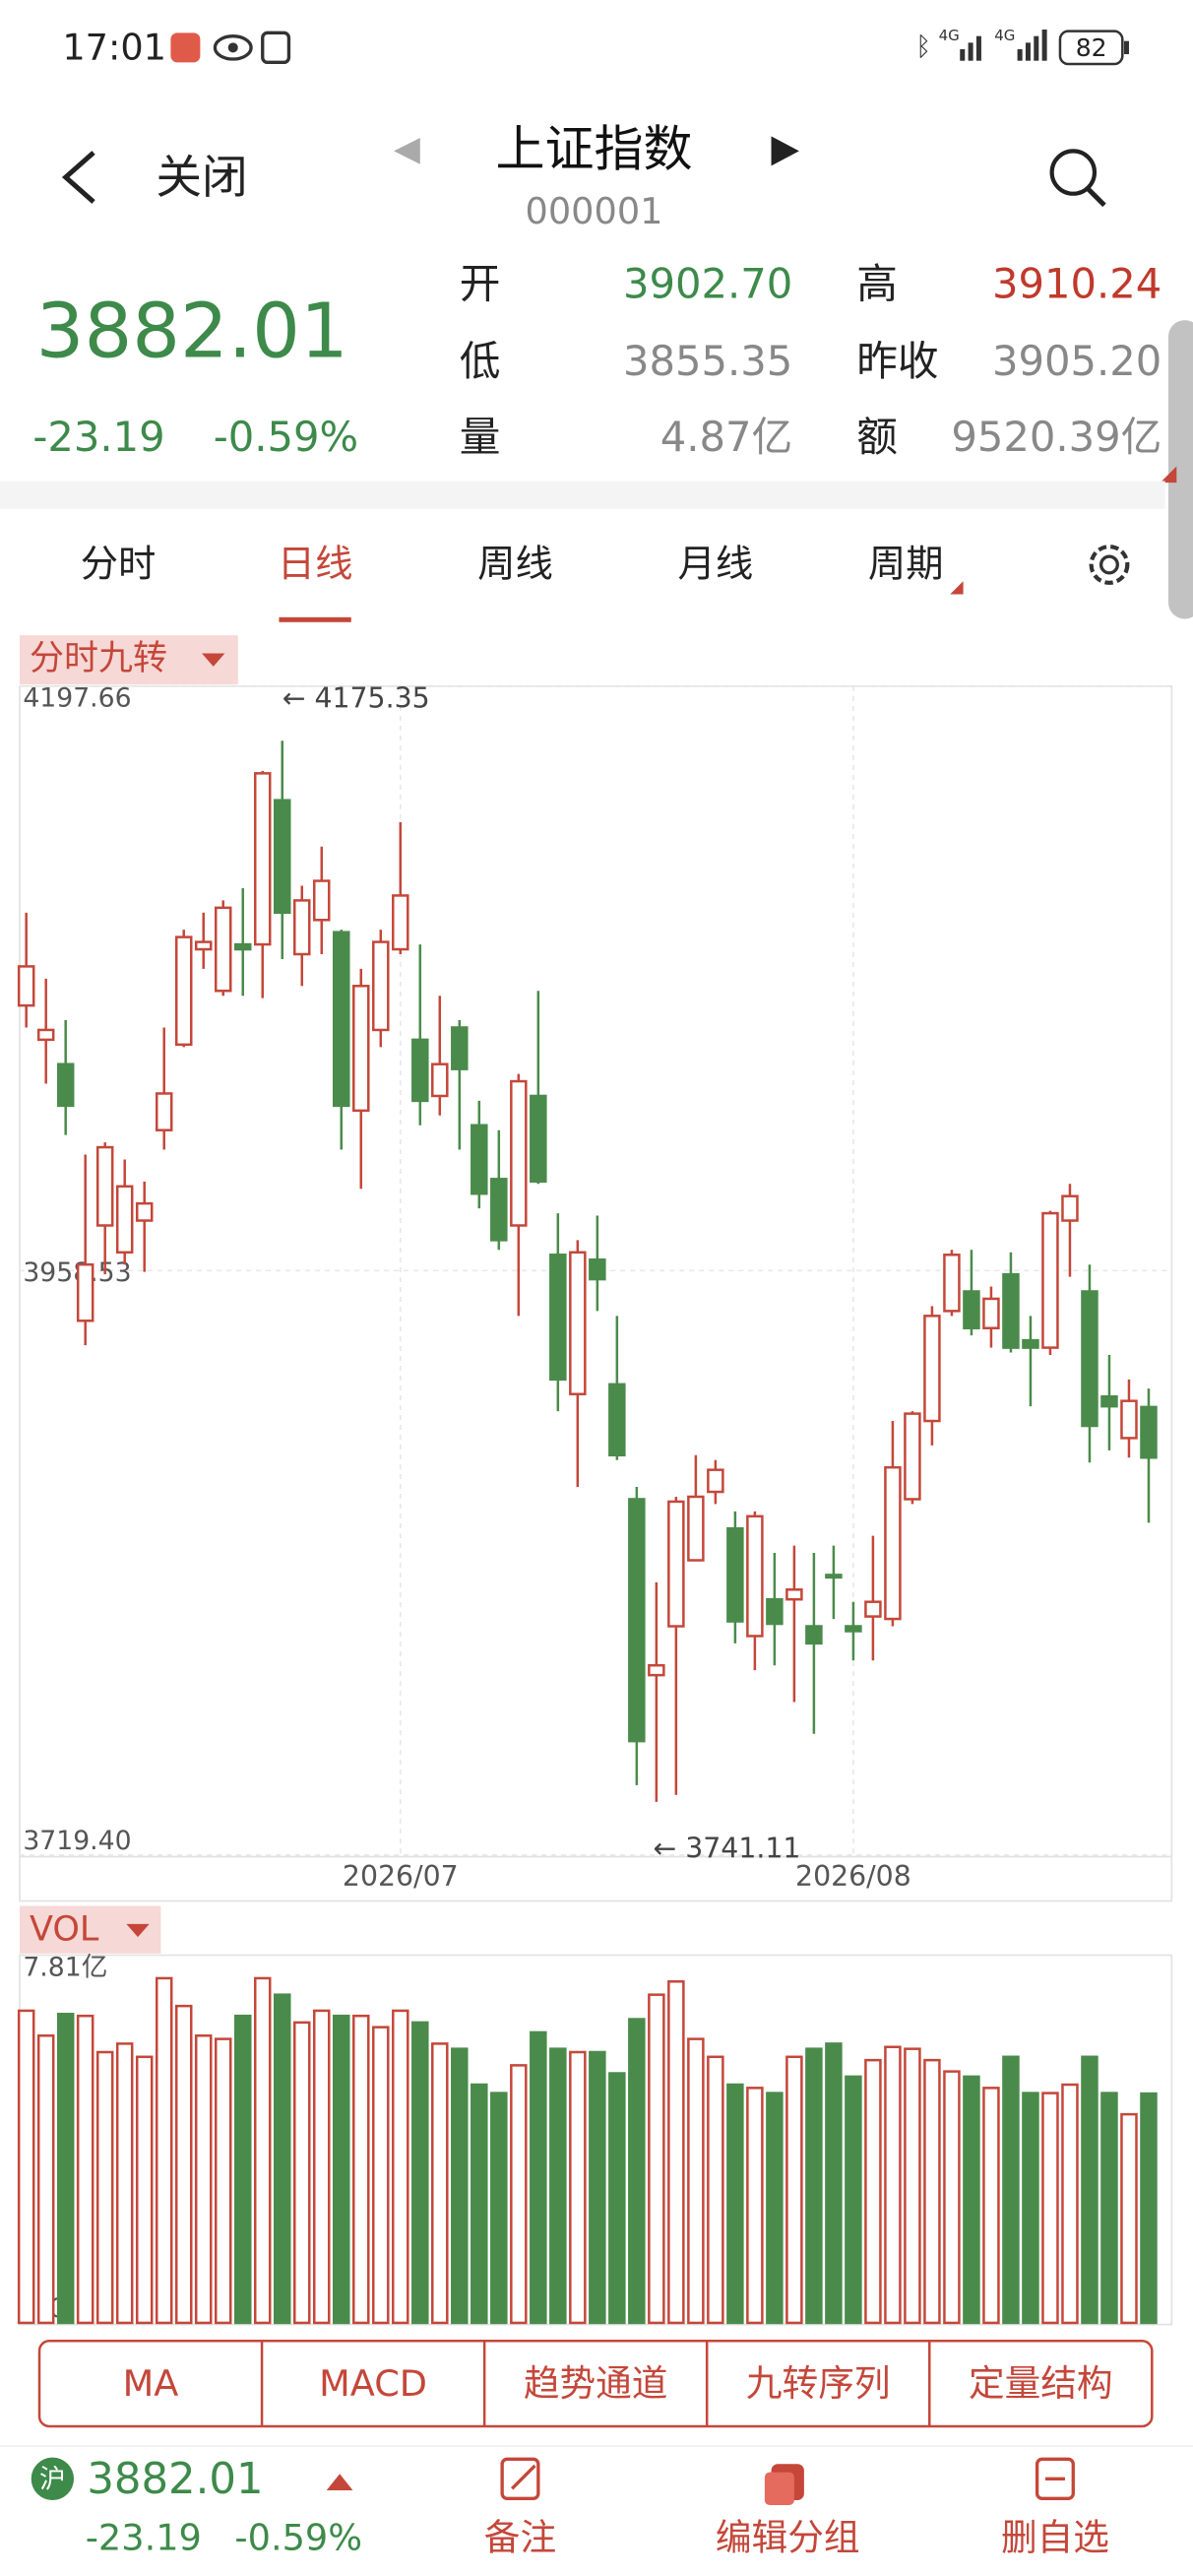  Describe the element at coordinates (286, 437) in the screenshot. I see `quote-change-pct: -0.59%` at that location.